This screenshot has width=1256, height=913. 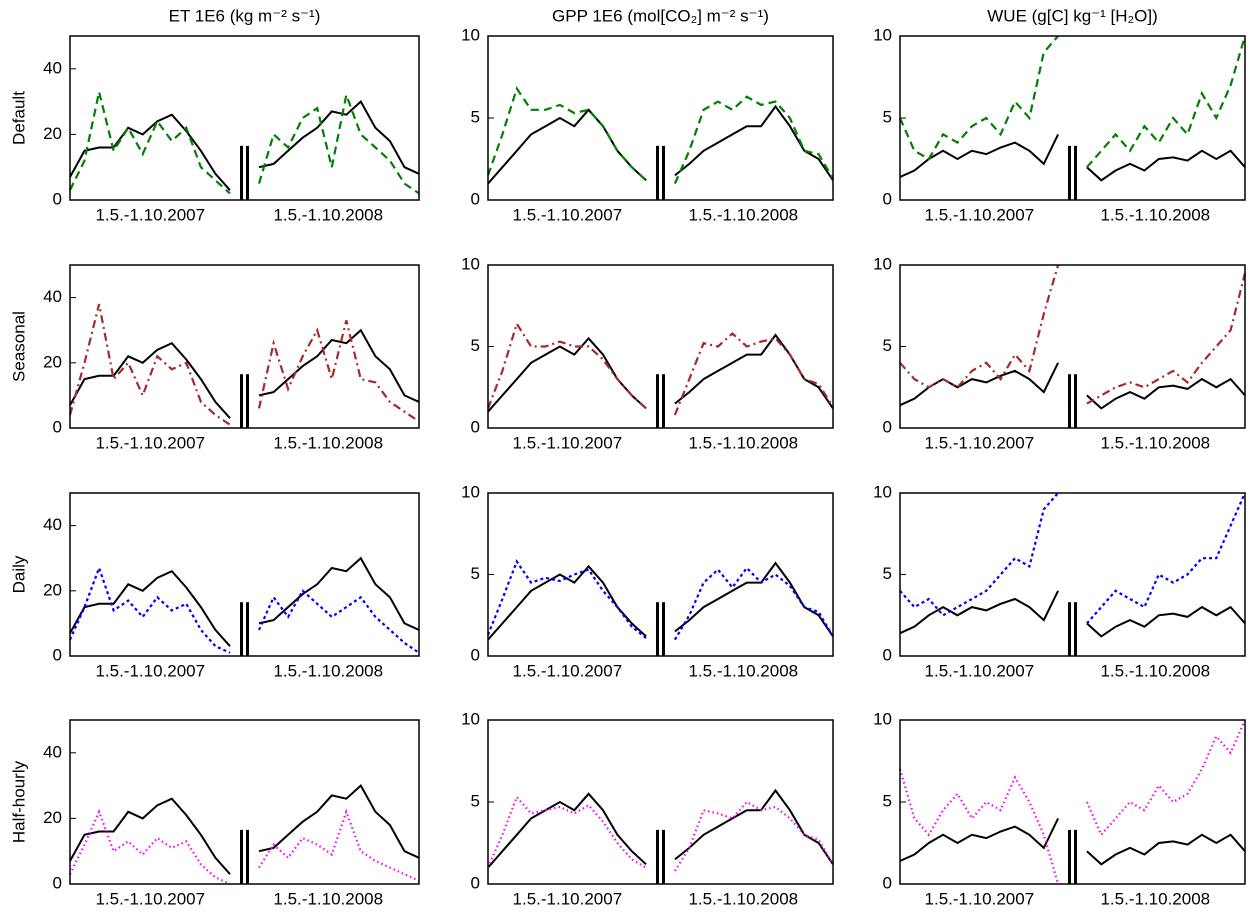 I want to click on row-label: Daily, so click(x=18, y=574).